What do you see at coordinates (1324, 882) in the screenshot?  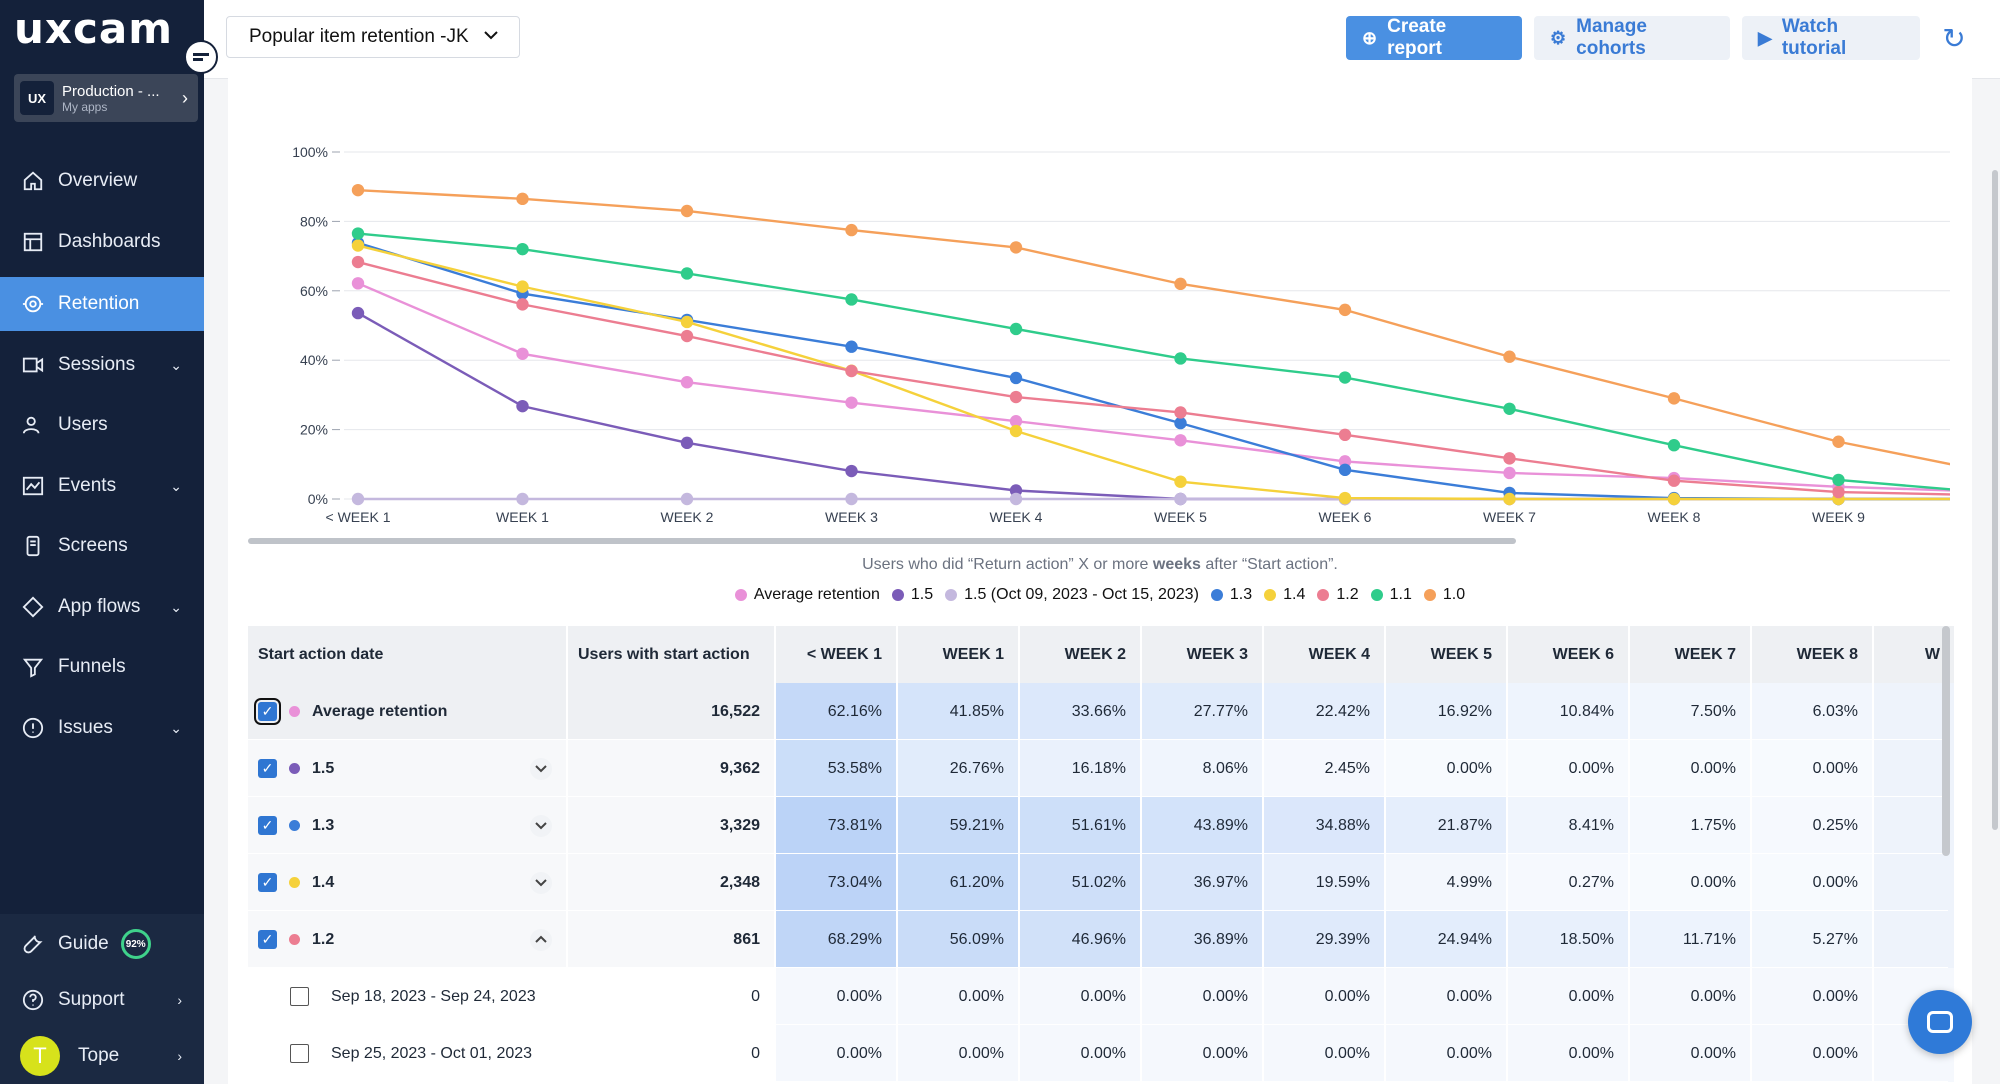 I see `retention-value-cell: 19.59%` at bounding box center [1324, 882].